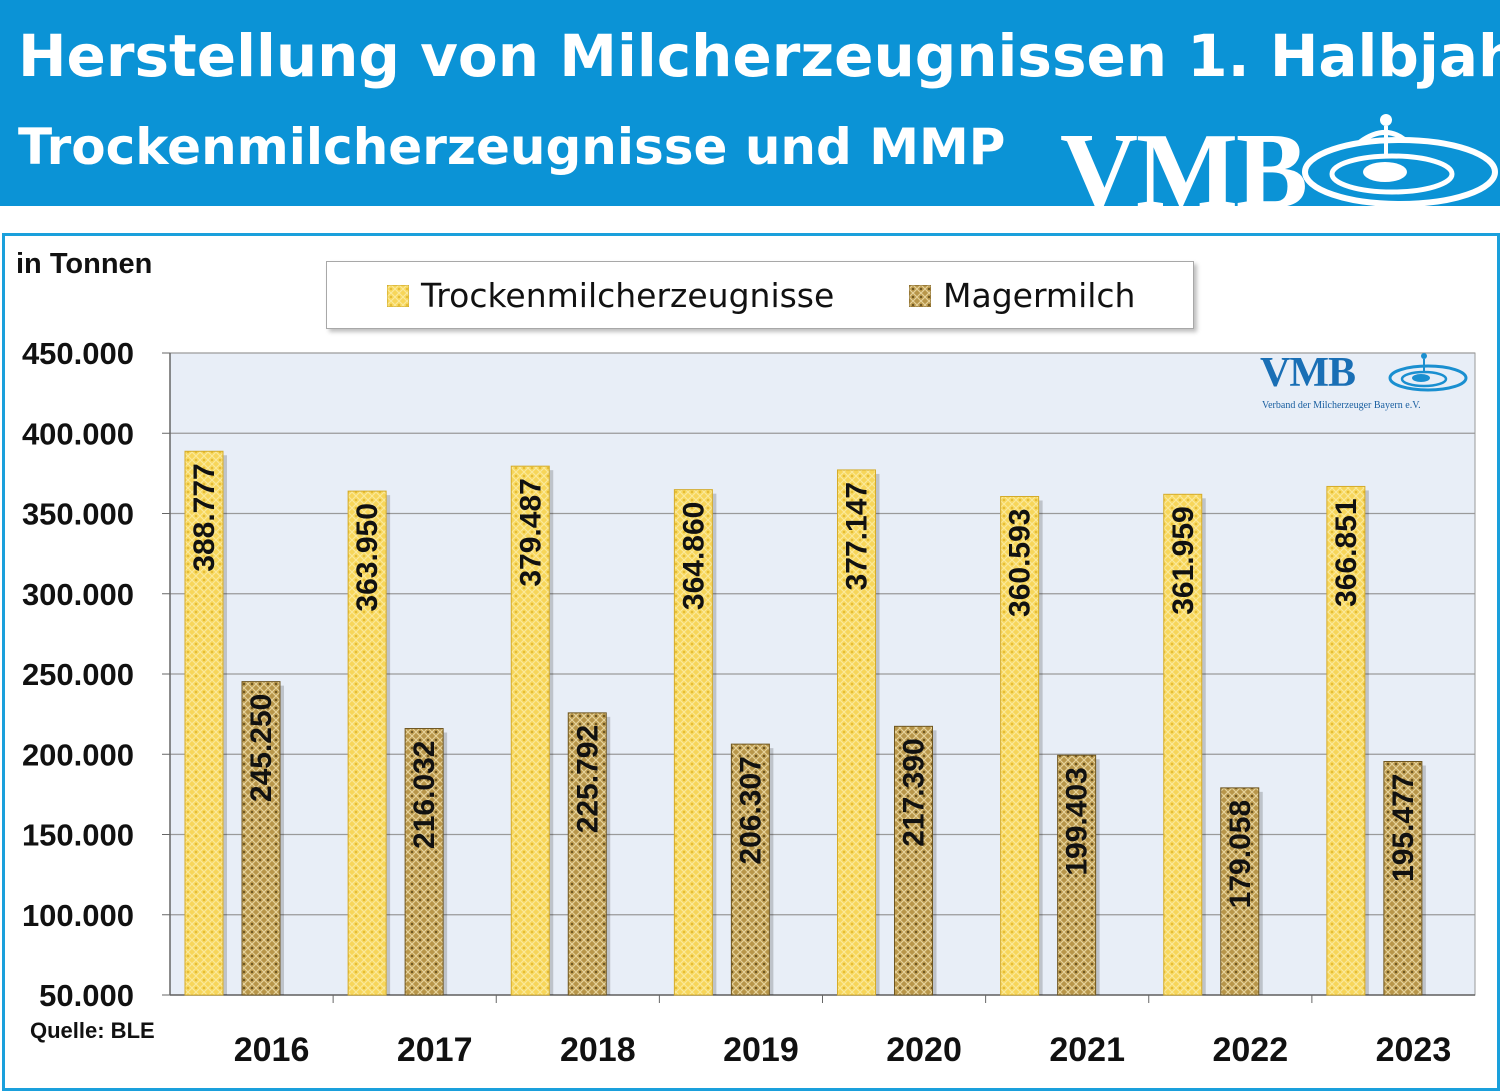 This screenshot has height=1091, width=1500. Describe the element at coordinates (1039, 295) in the screenshot. I see `legend-label-magermilch: Magermilch` at that location.